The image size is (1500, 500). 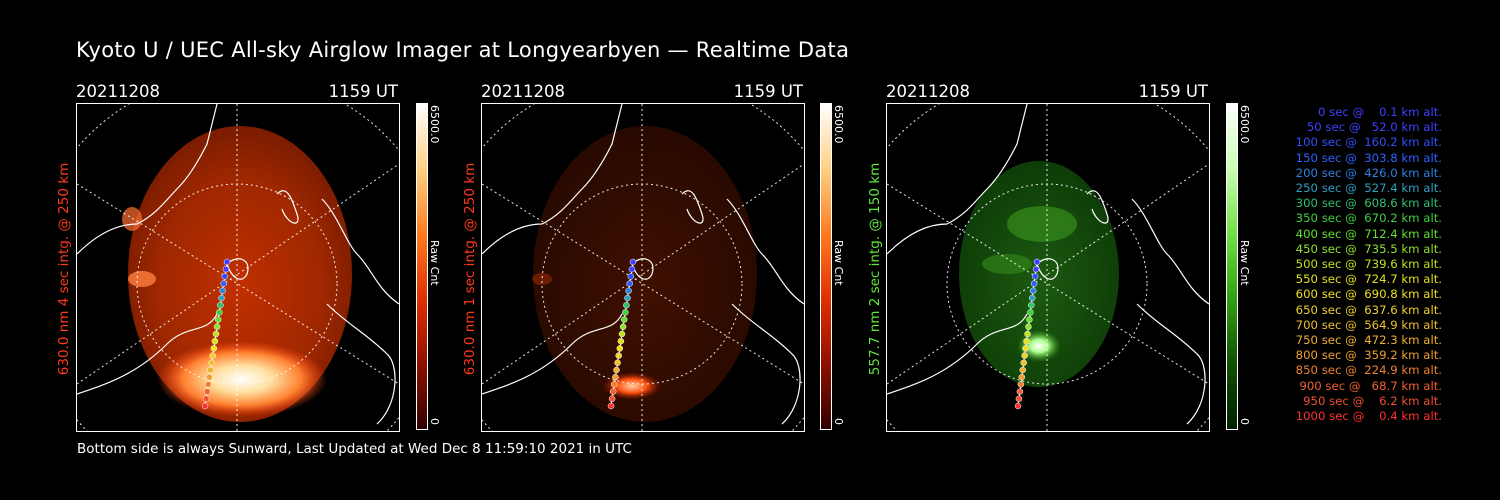 What do you see at coordinates (643, 267) in the screenshot?
I see `panel-2-allsky-image` at bounding box center [643, 267].